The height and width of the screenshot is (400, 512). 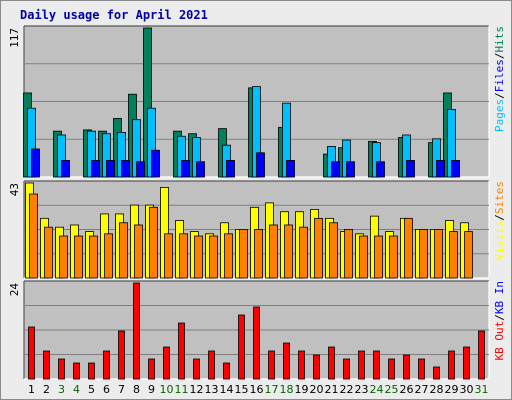 What do you see at coordinates (167, 389) in the screenshot?
I see `x-tick-label: 10` at bounding box center [167, 389].